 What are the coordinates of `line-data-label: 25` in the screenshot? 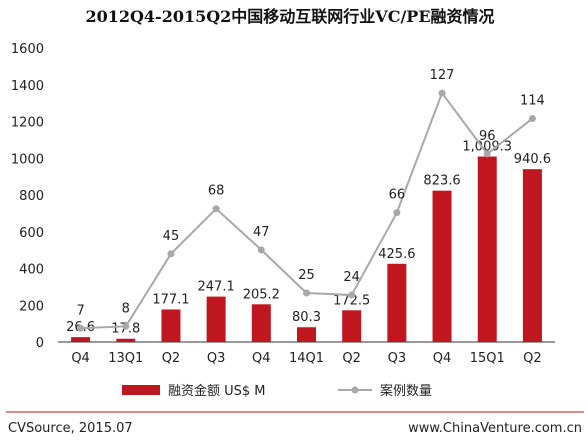 It's located at (306, 275).